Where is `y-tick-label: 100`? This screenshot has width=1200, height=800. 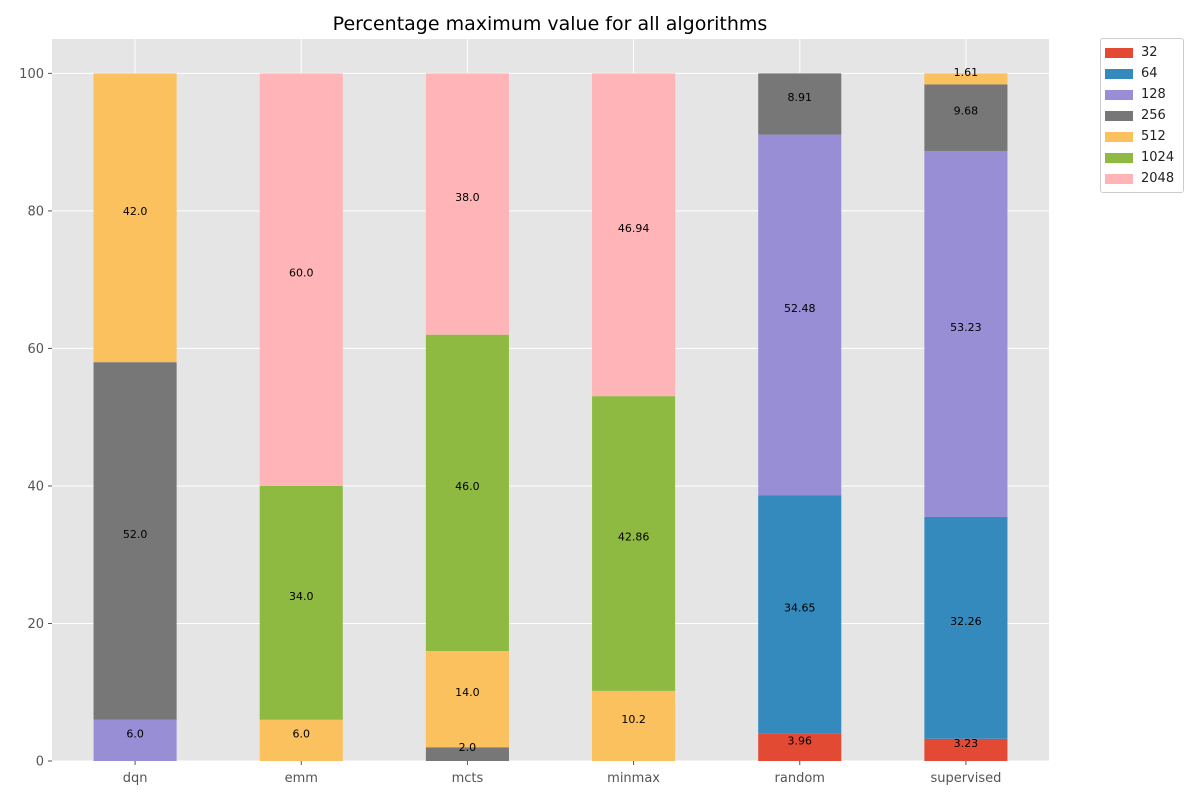 y-tick-label: 100 is located at coordinates (31, 74).